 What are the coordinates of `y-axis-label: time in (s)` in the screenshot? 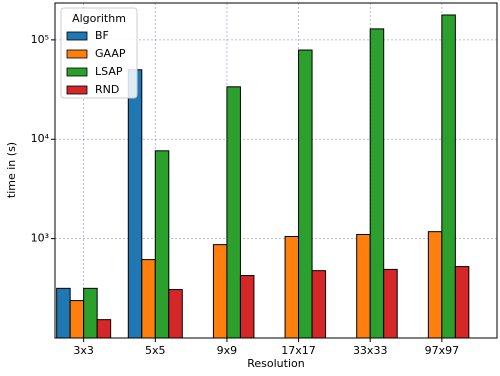 It's located at (11, 170).